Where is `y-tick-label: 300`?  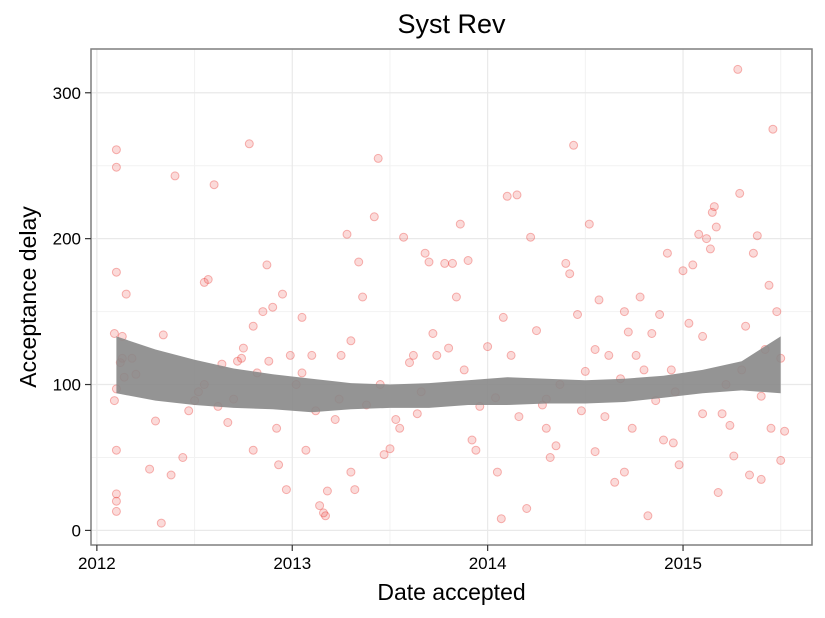 y-tick-label: 300 is located at coordinates (67, 93).